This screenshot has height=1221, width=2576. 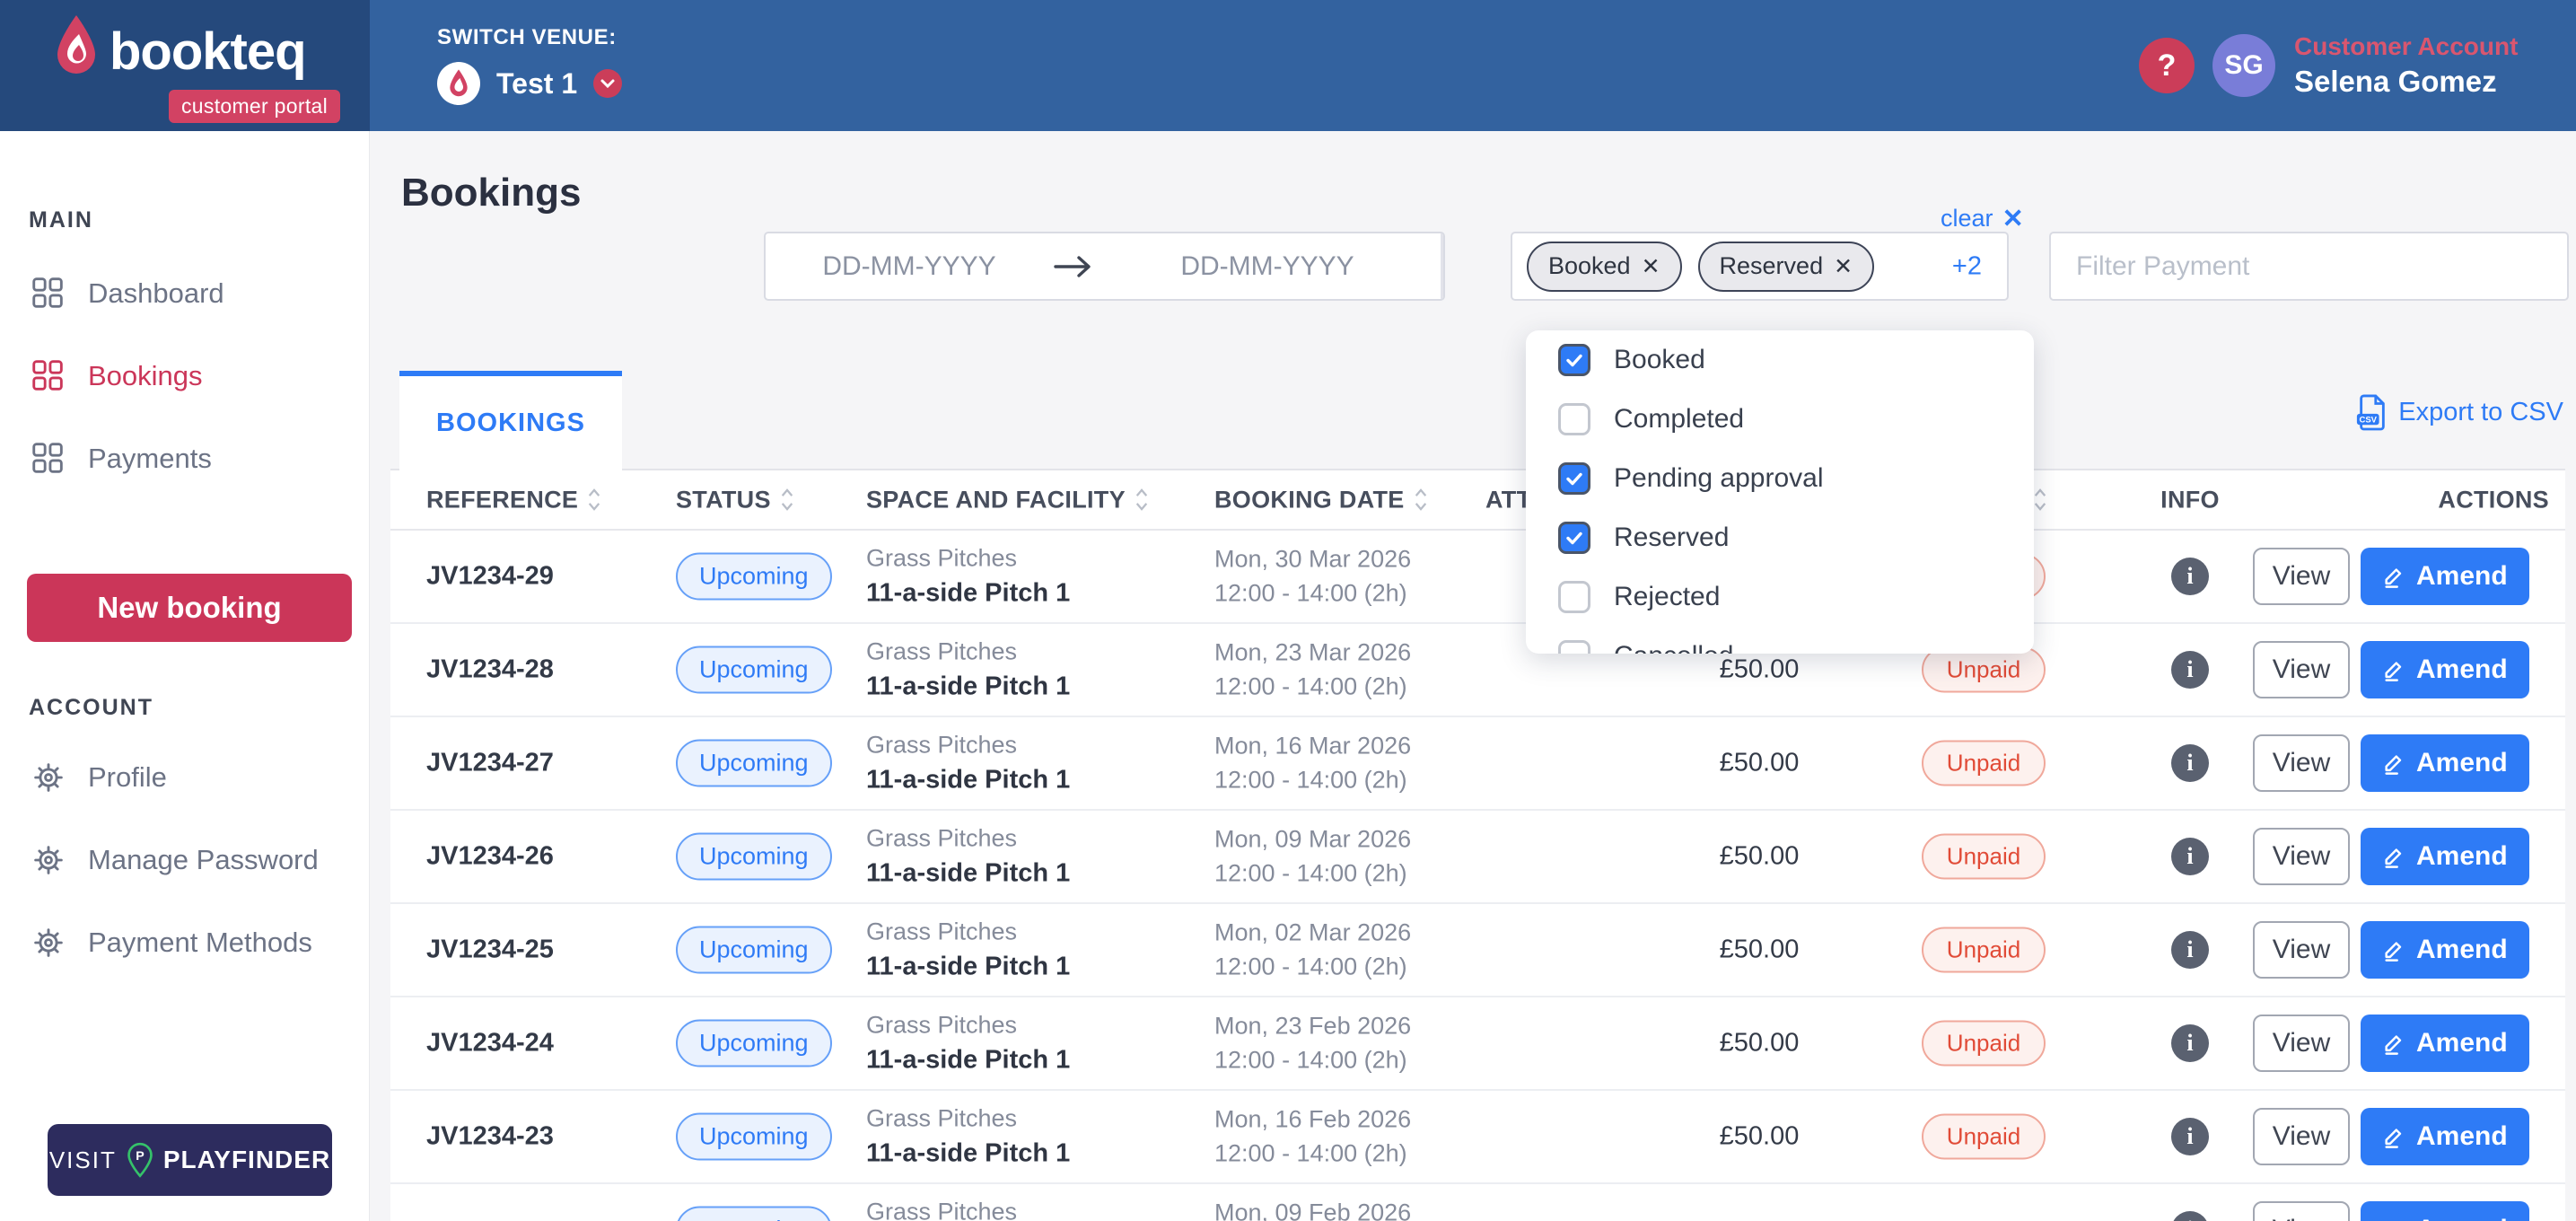 I want to click on status-option-label: Completed, so click(x=1679, y=419).